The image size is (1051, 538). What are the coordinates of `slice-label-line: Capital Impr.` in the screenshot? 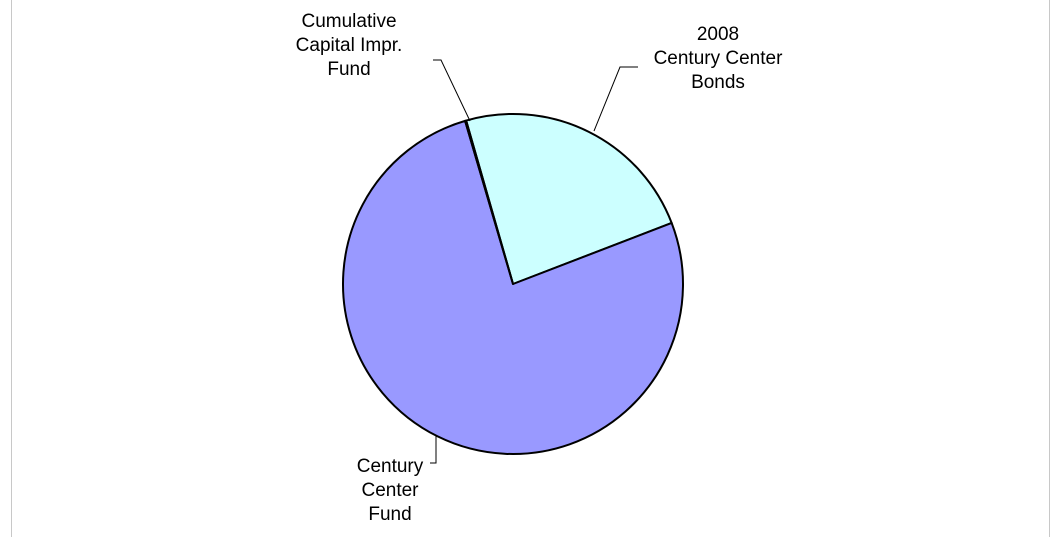 It's located at (349, 45).